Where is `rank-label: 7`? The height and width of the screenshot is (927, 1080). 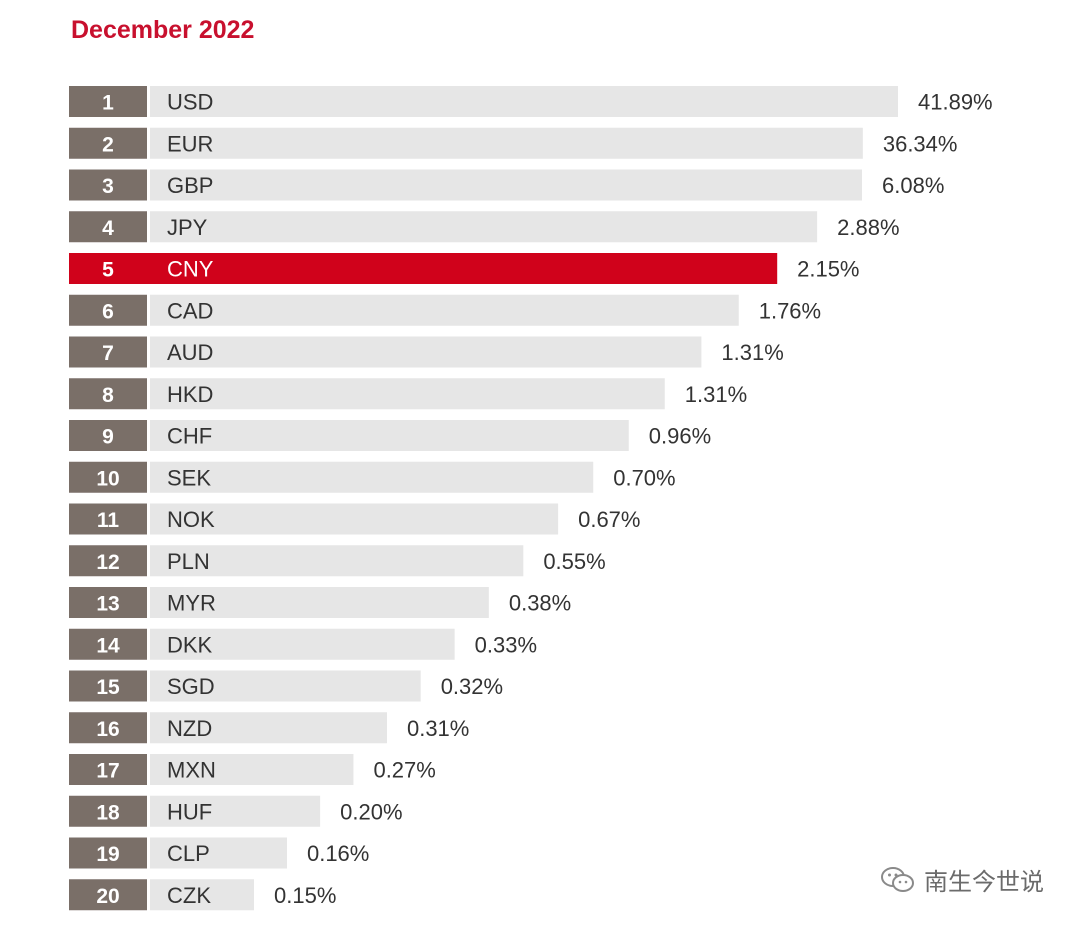
rank-label: 7 is located at coordinates (108, 353).